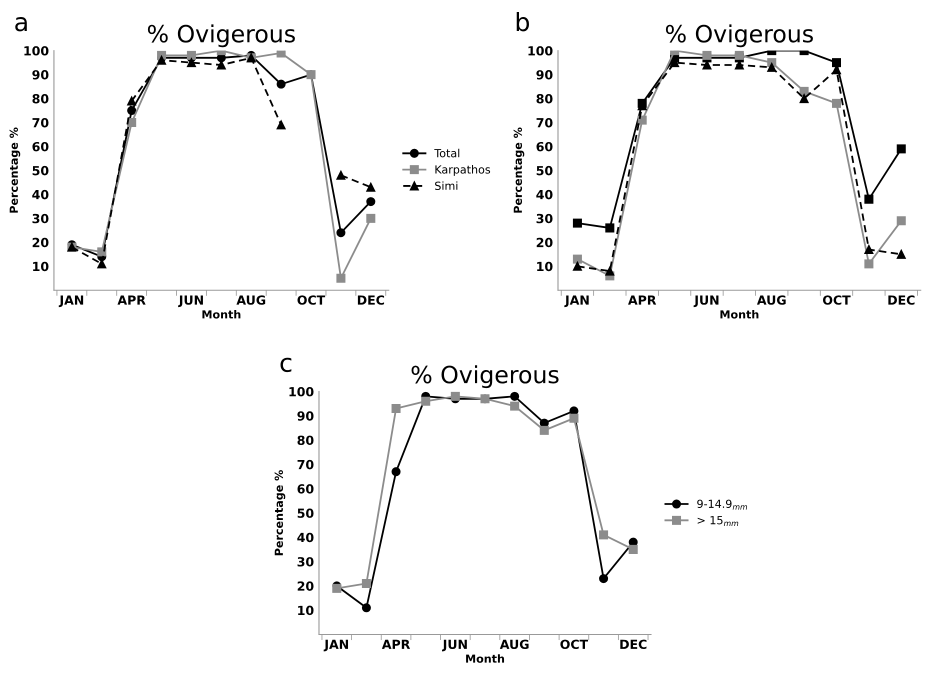 The height and width of the screenshot is (675, 930). Describe the element at coordinates (21, 24) in the screenshot. I see `text: a` at that location.